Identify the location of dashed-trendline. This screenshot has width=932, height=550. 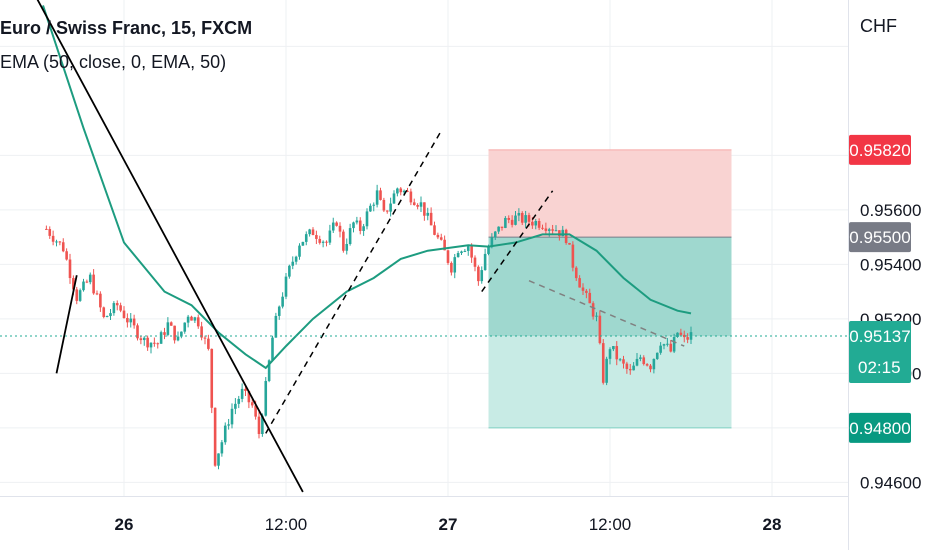
(353, 282).